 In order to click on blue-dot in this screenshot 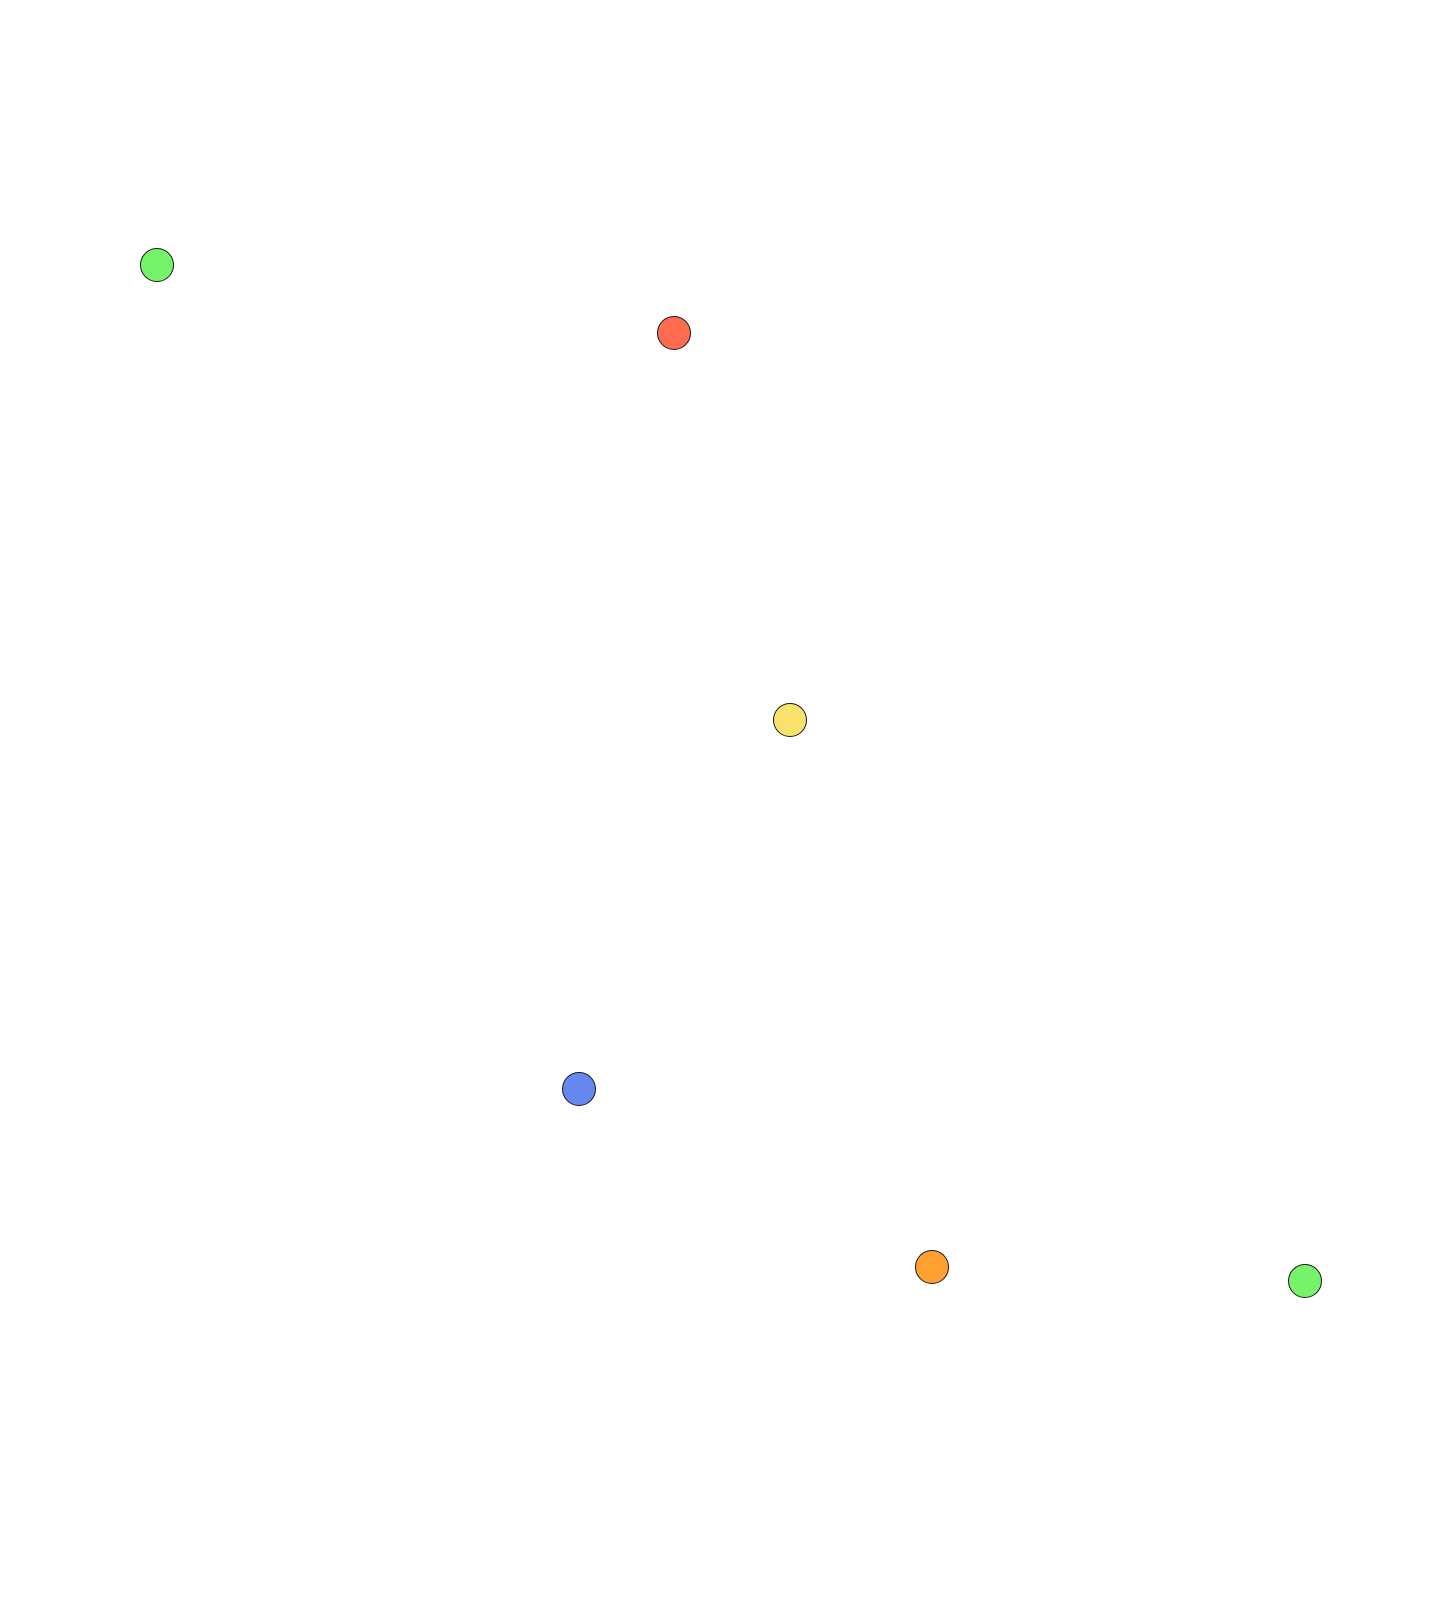, I will do `click(579, 1089)`.